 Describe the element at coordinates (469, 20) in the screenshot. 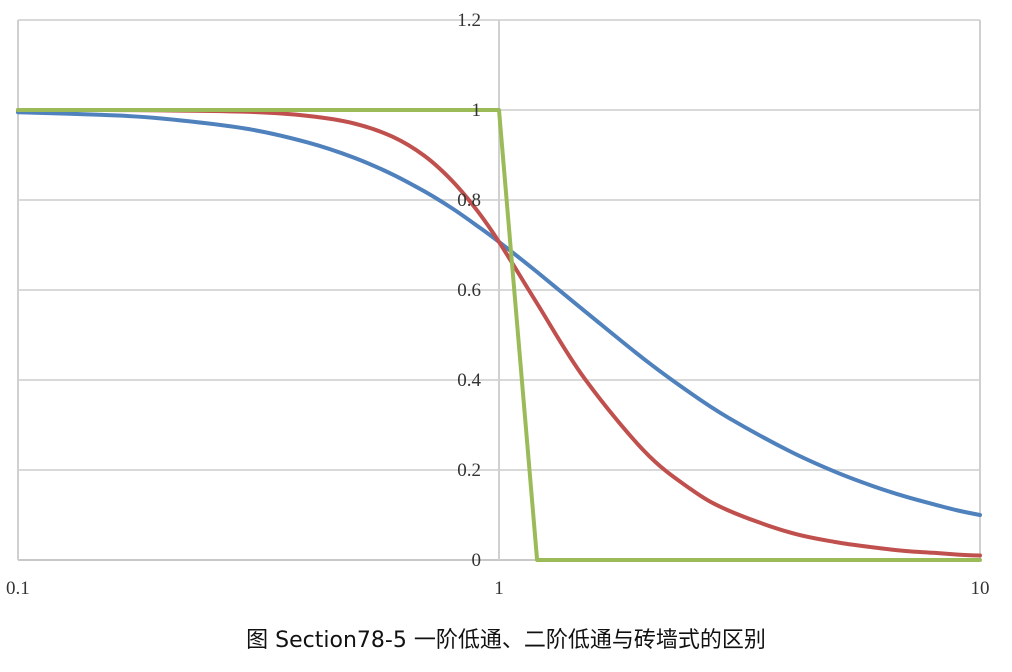

I see `y-tick-label-6: 1.2` at that location.